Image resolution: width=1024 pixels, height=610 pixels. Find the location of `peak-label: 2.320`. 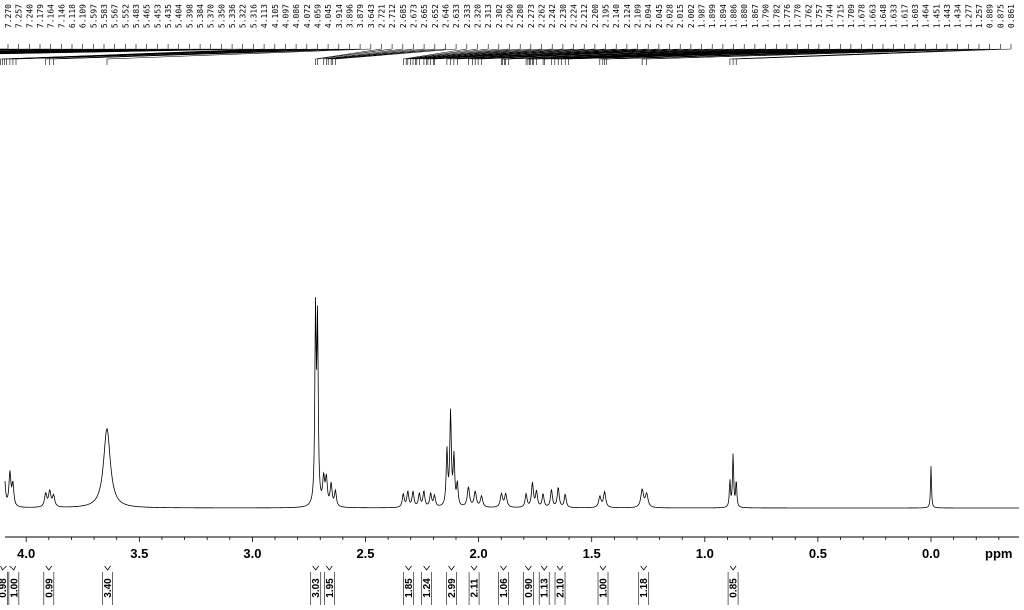

peak-label: 2.320 is located at coordinates (478, 16).